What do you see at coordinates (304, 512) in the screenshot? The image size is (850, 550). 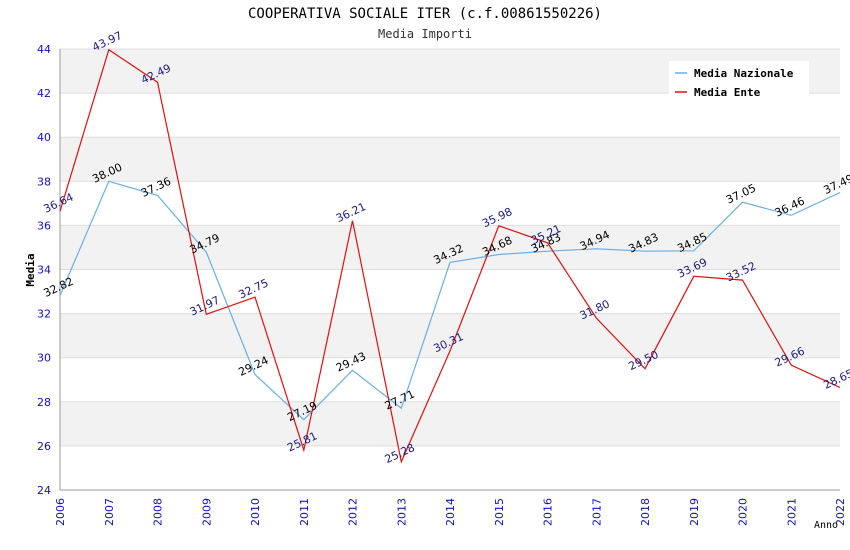 I see `x-tick-label: 2011` at bounding box center [304, 512].